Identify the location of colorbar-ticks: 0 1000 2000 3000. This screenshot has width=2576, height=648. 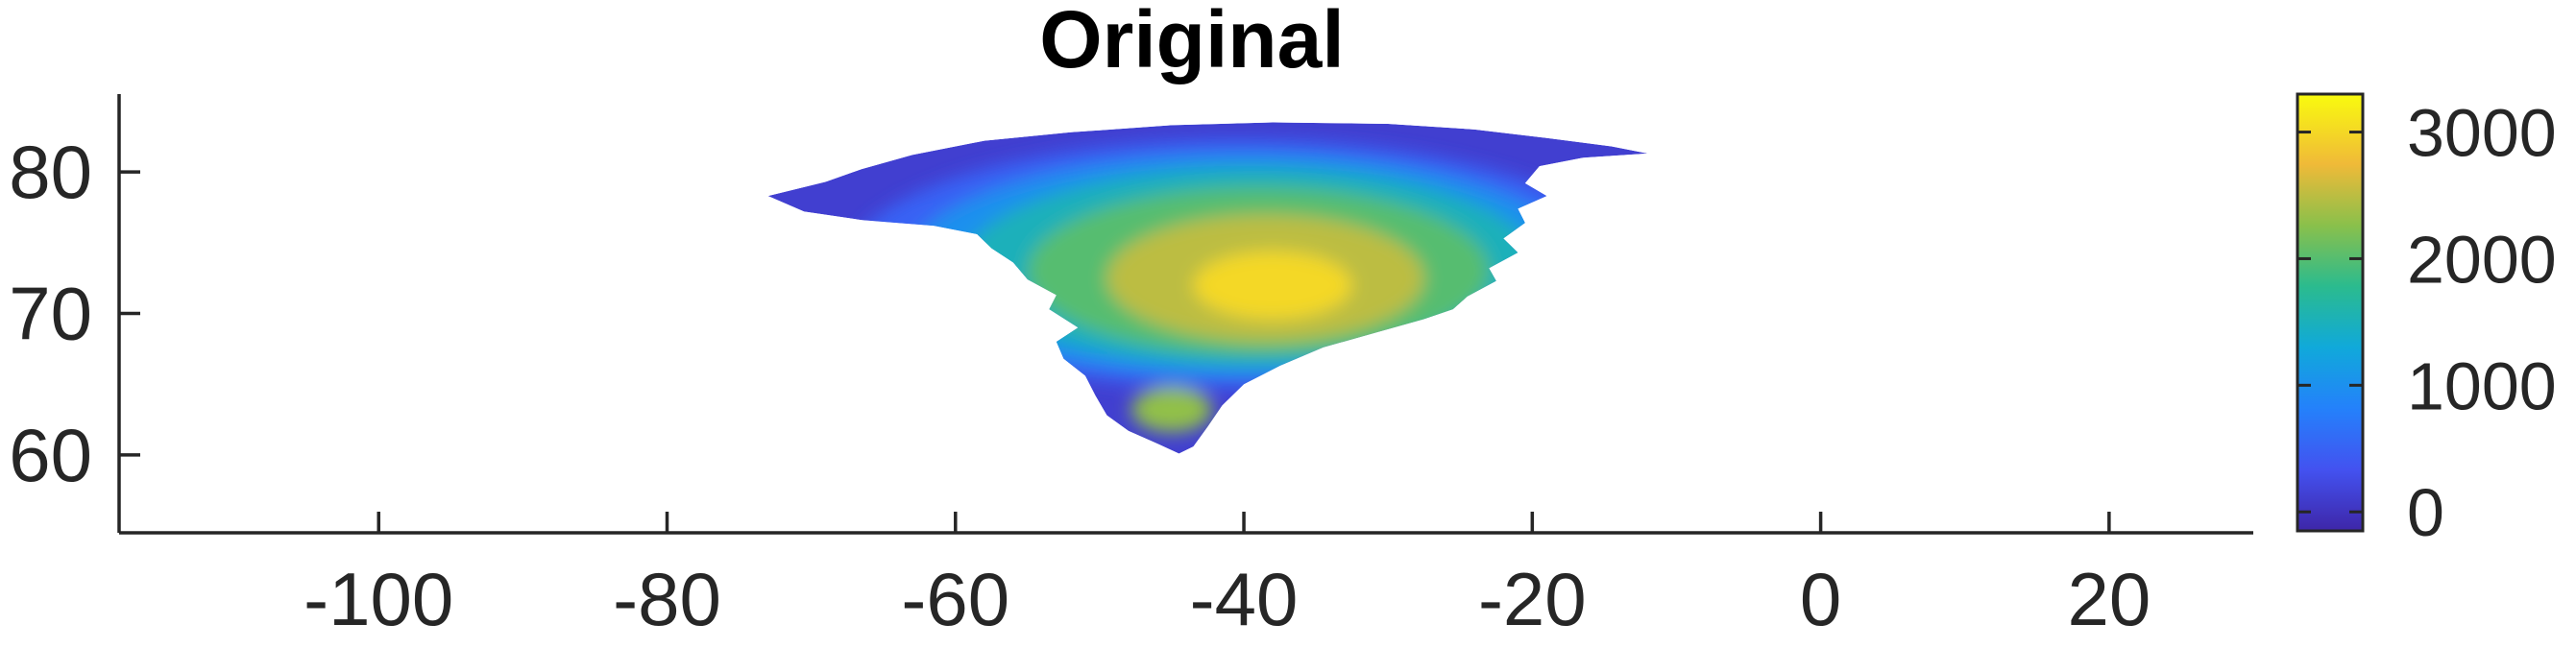
(2427, 323).